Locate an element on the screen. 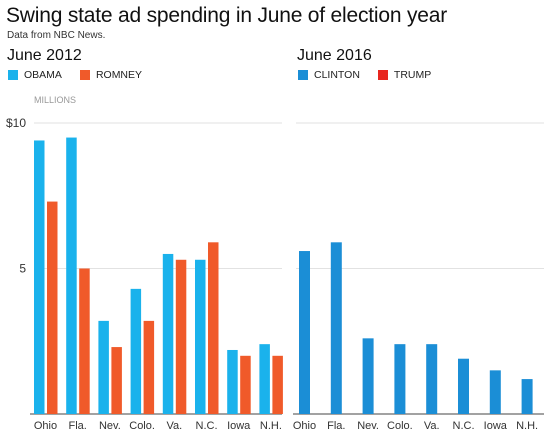 The height and width of the screenshot is (440, 550). bar-romney-nh is located at coordinates (277, 384).